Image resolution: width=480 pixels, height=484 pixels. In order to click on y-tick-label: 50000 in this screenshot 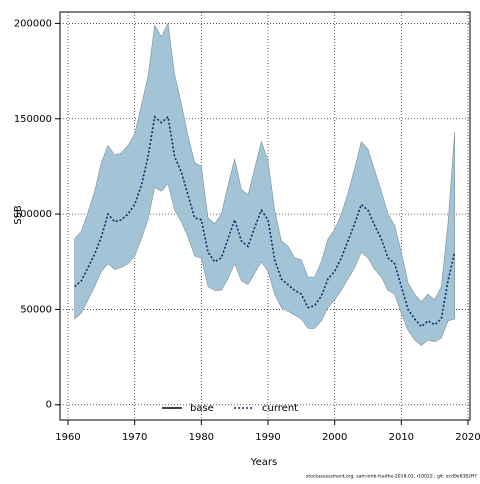, I will do `click(36, 309)`.